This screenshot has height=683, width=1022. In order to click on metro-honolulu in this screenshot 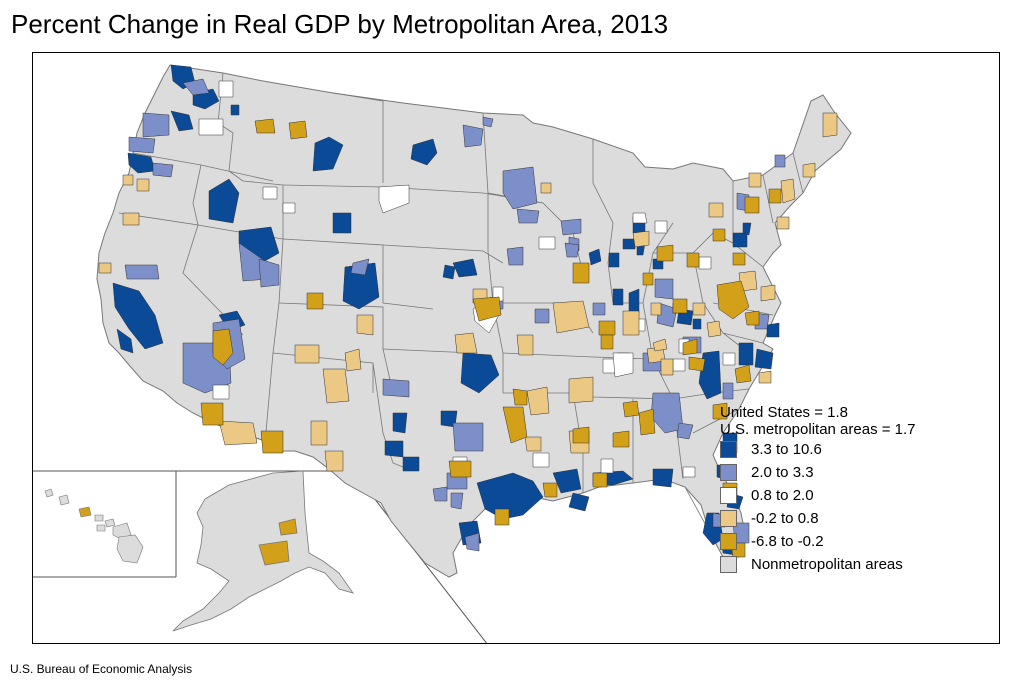, I will do `click(85, 512)`.